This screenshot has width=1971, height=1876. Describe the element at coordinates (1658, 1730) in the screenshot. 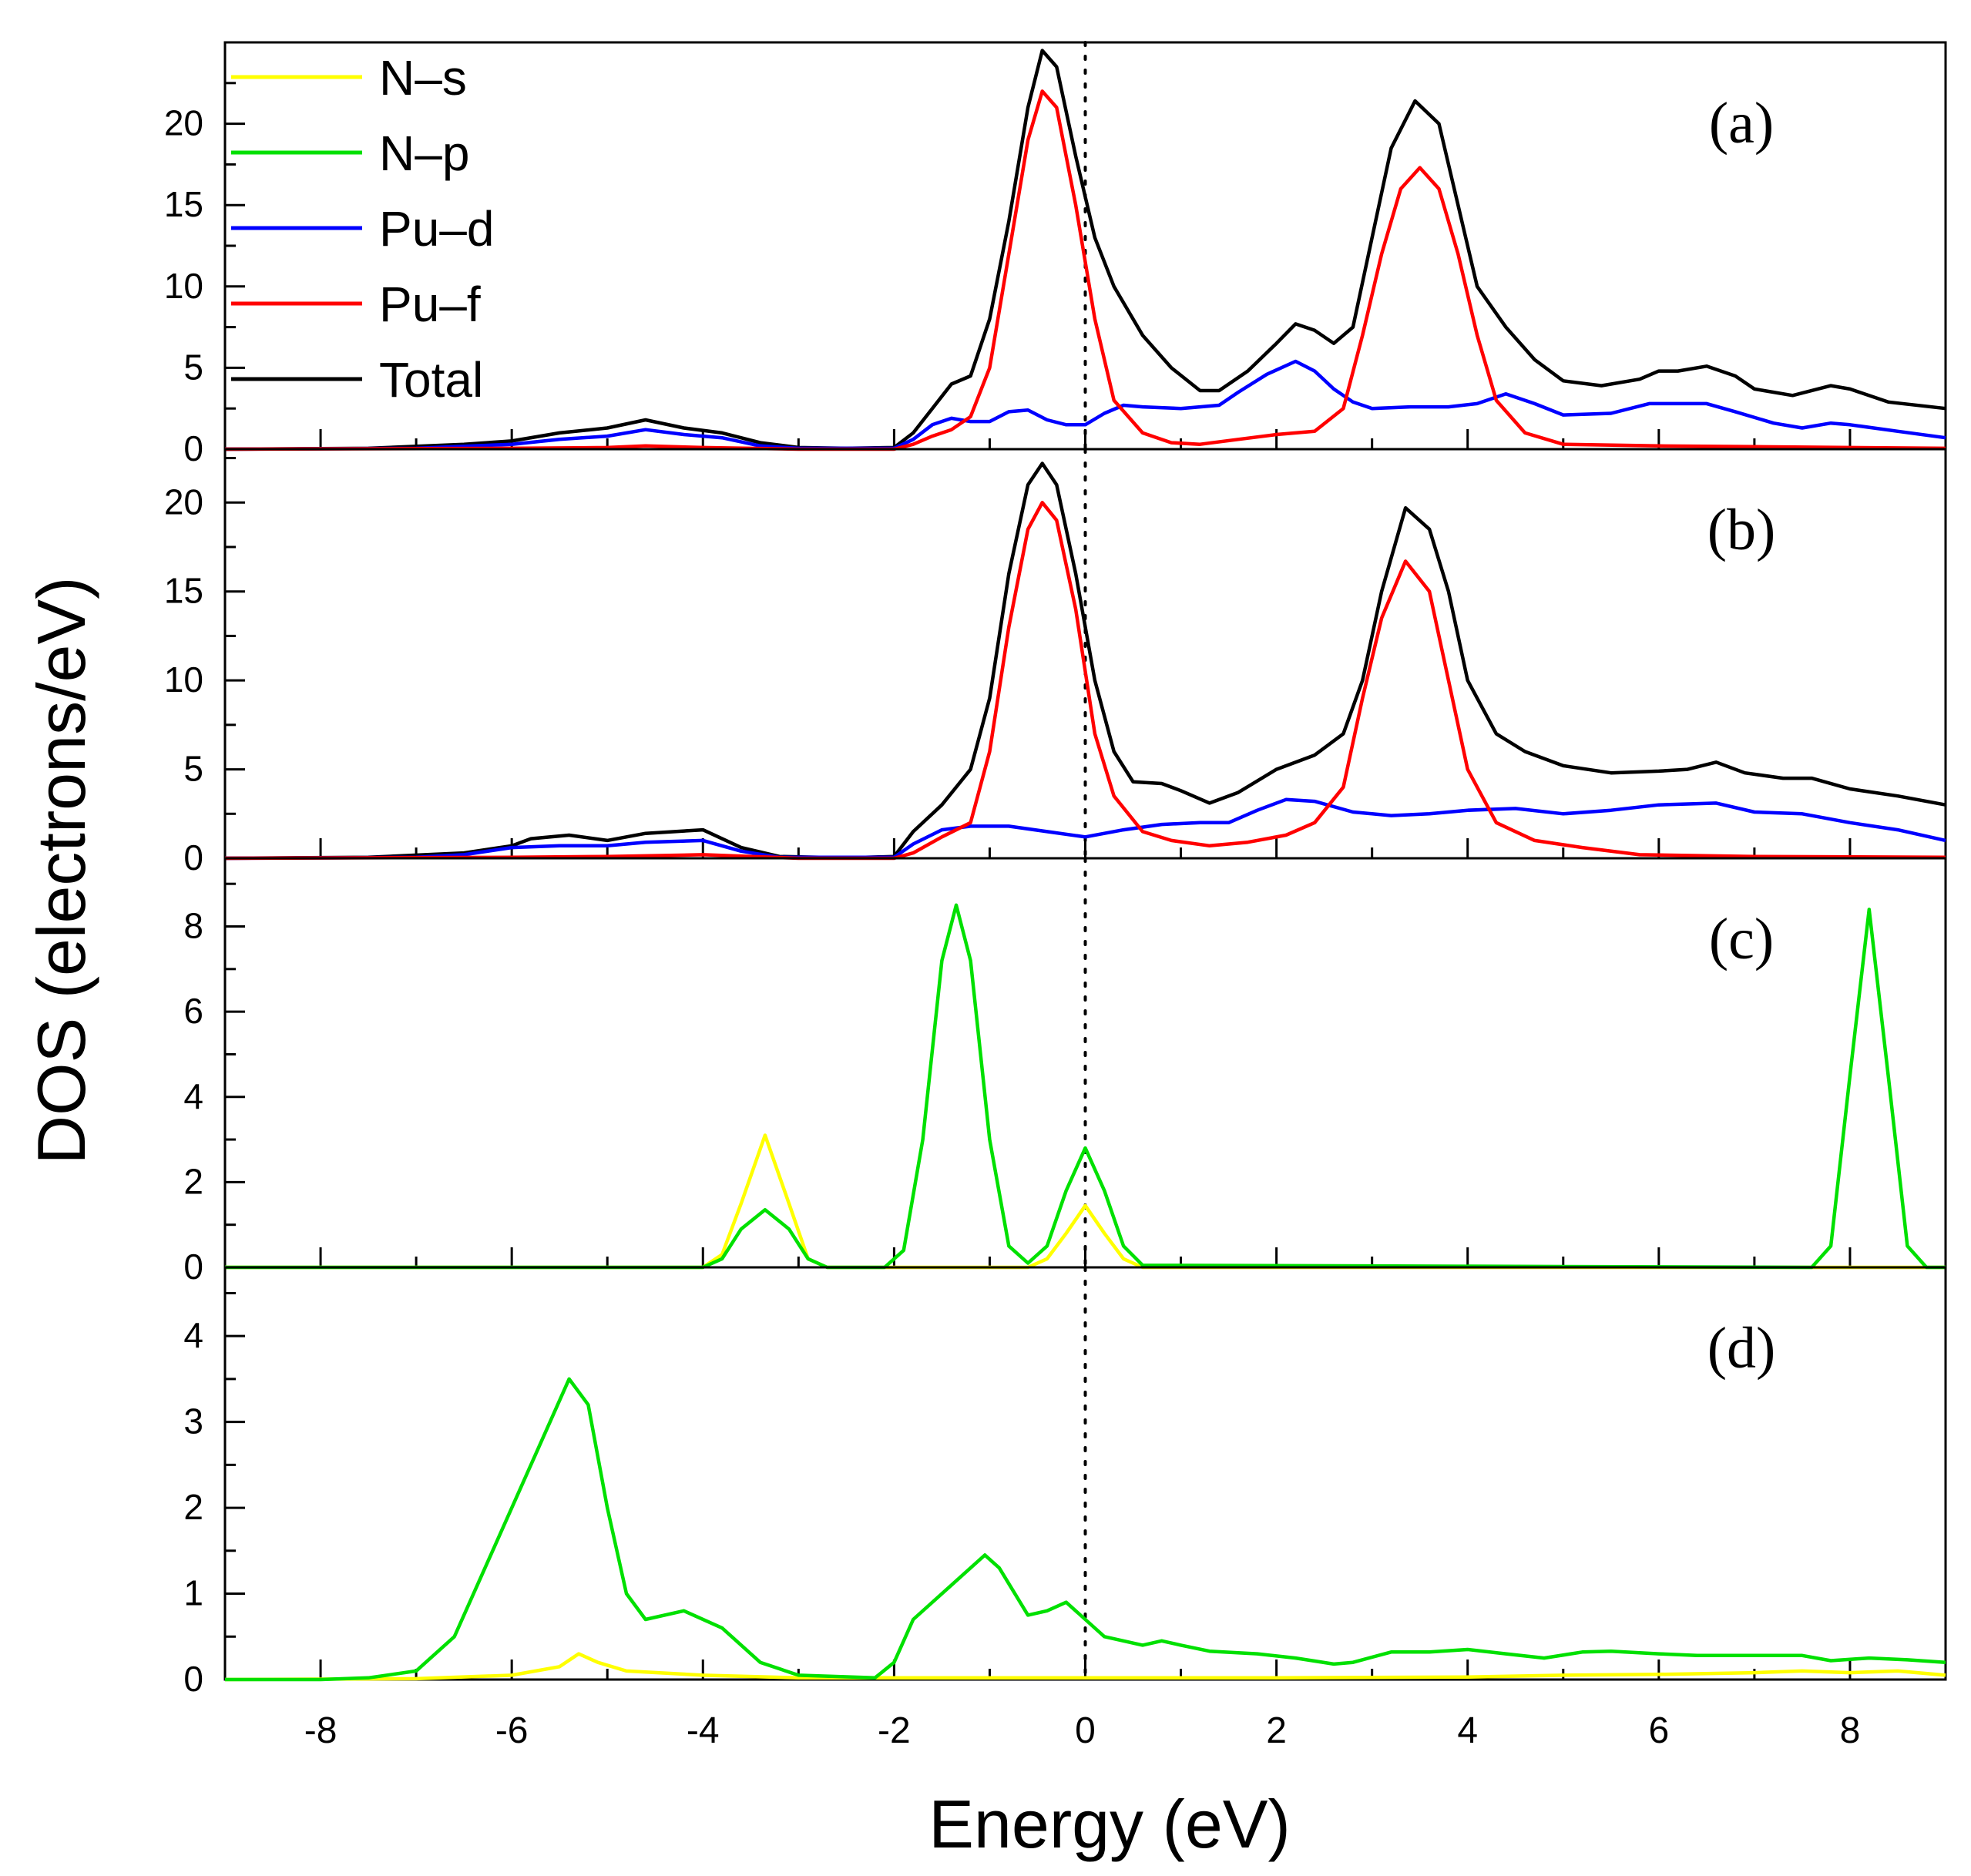

I see `x-tick-label: 6` at that location.